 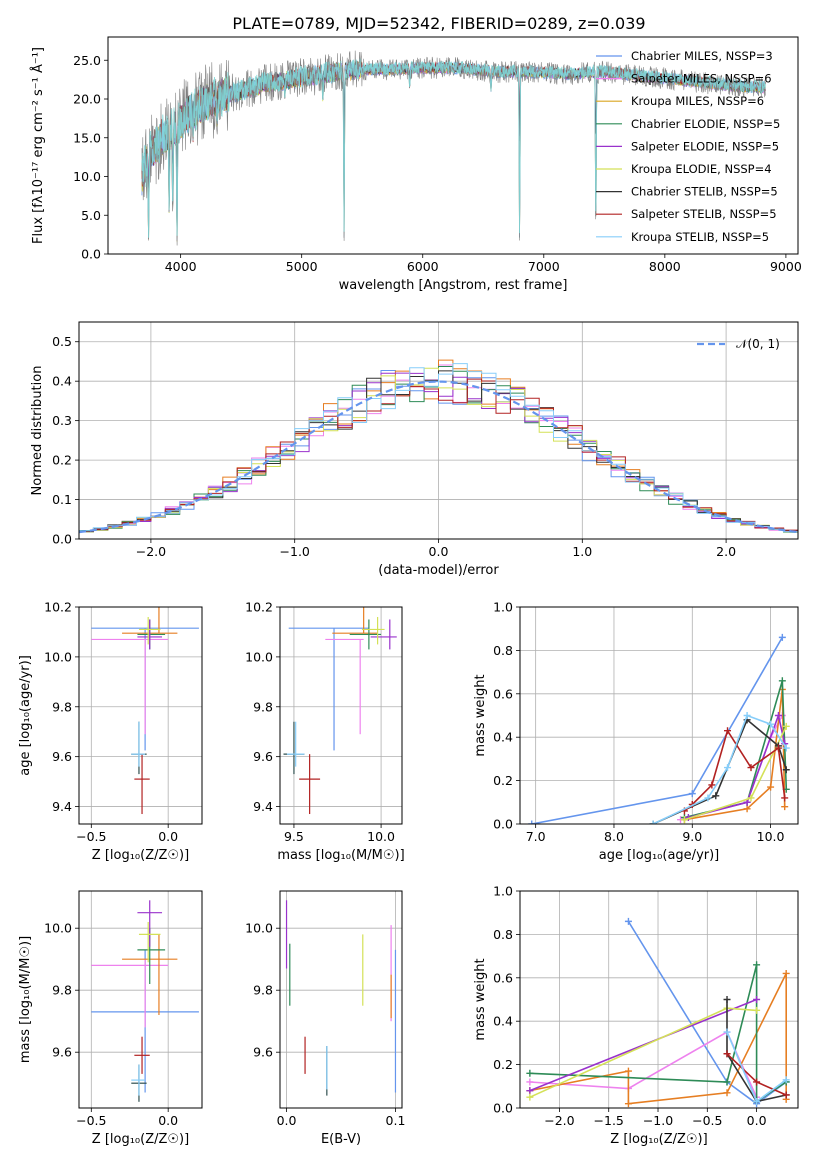 I want to click on y-tick-label: 20.0, so click(x=87, y=99).